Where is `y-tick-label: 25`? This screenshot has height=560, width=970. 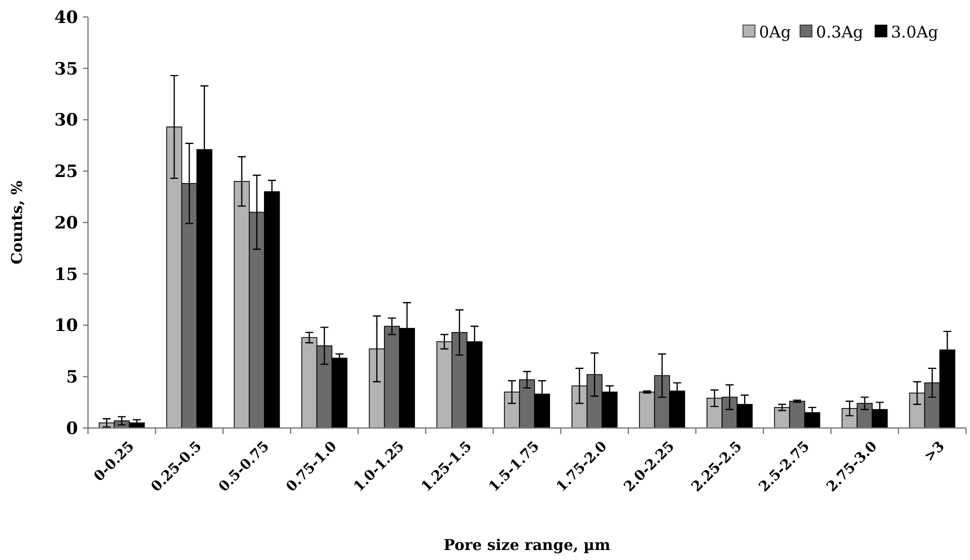
y-tick-label: 25 is located at coordinates (66, 172).